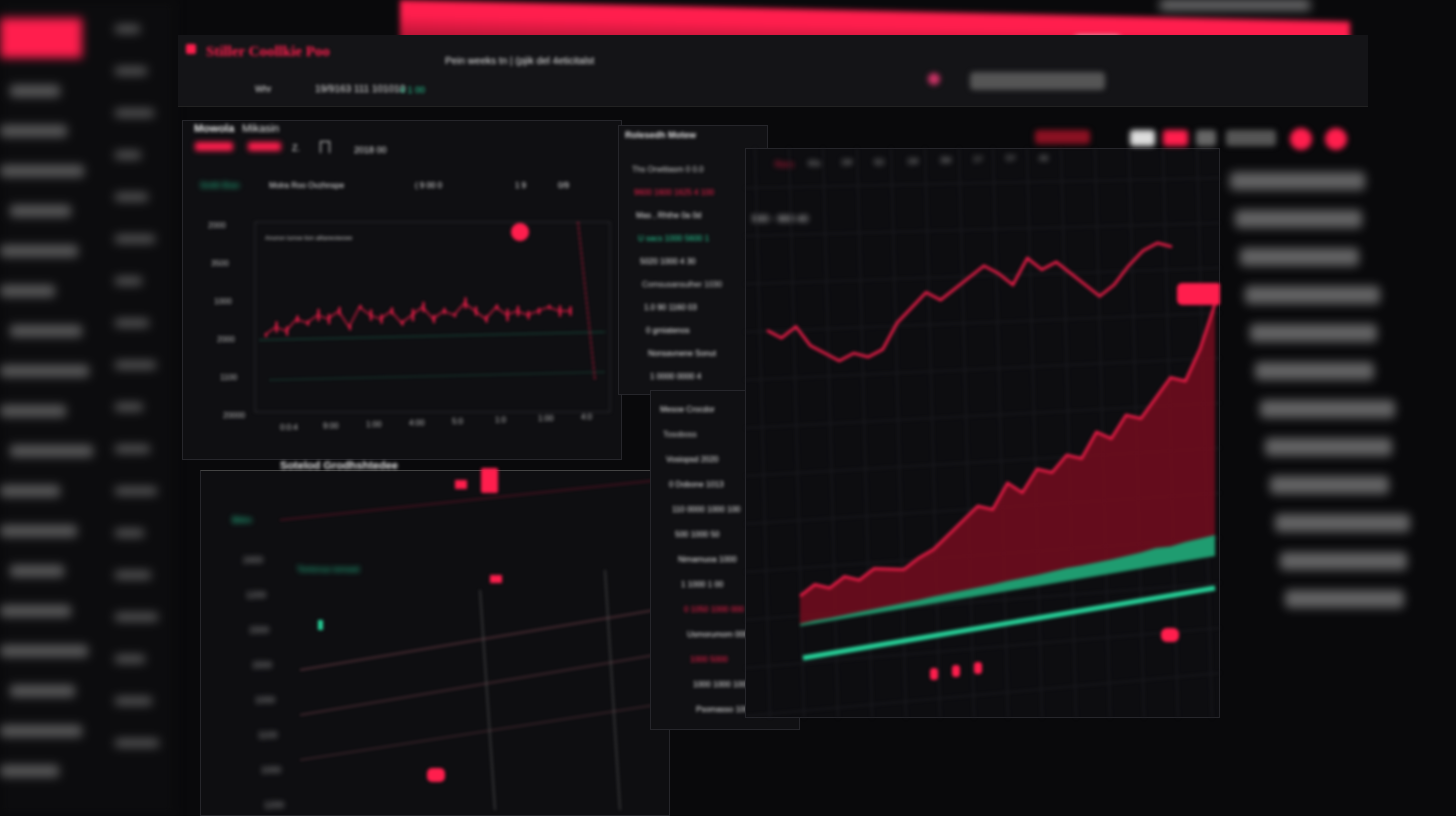  What do you see at coordinates (934, 79) in the screenshot?
I see `notification-icon` at bounding box center [934, 79].